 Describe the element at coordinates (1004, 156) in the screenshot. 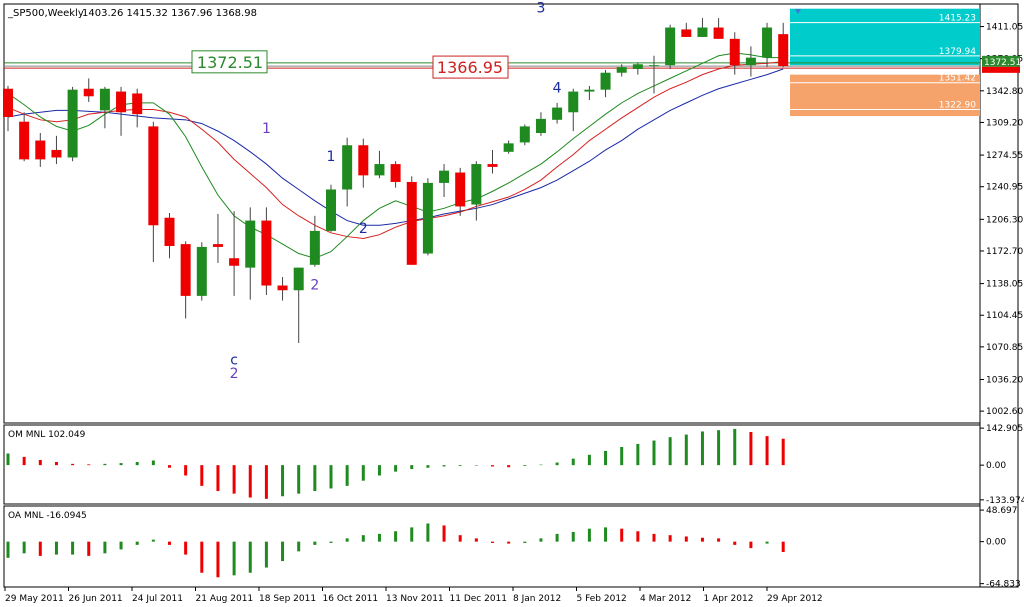

I see `y-tick-label: 1274.55` at that location.